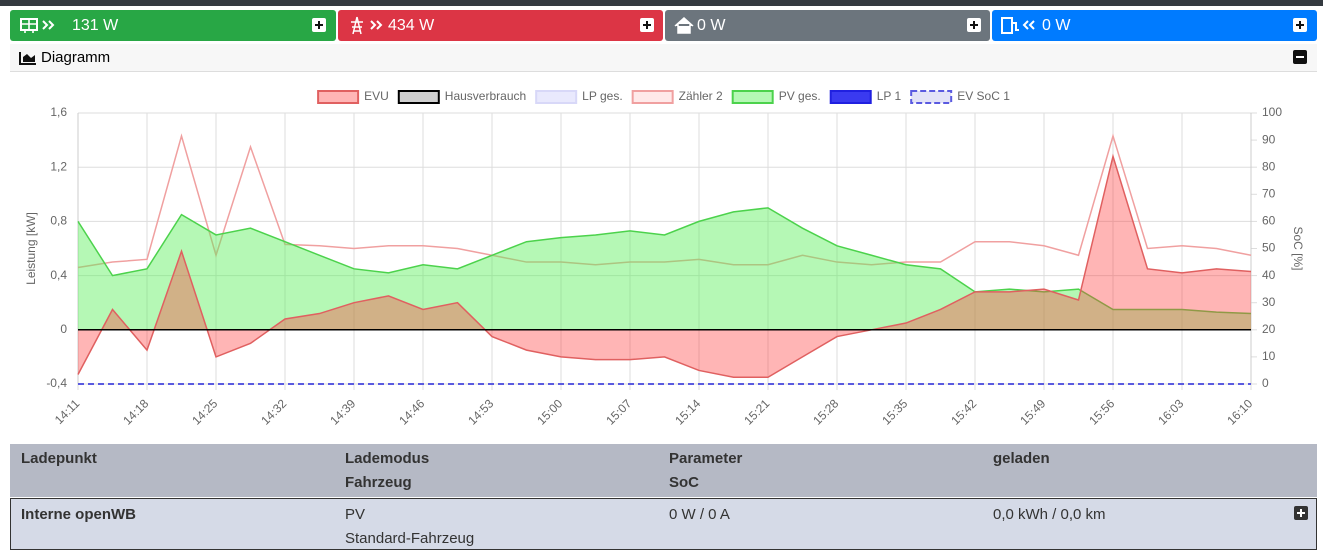  What do you see at coordinates (355, 514) in the screenshot?
I see `cell: PV` at bounding box center [355, 514].